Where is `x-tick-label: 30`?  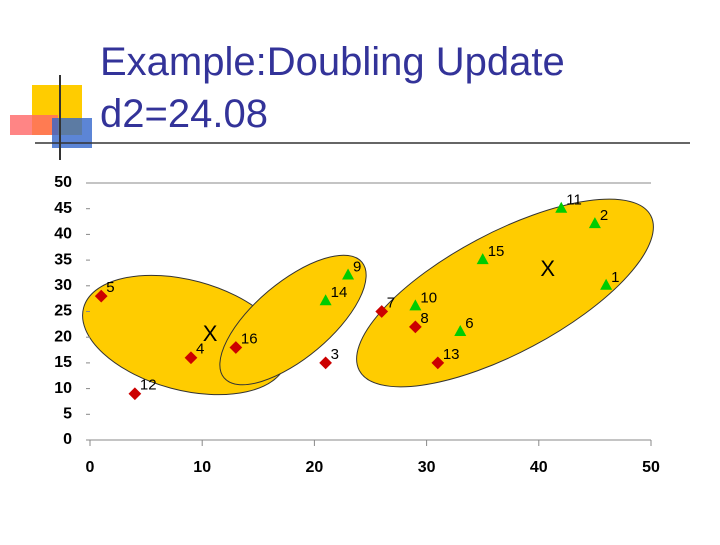
x-tick-label: 30 is located at coordinates (427, 467).